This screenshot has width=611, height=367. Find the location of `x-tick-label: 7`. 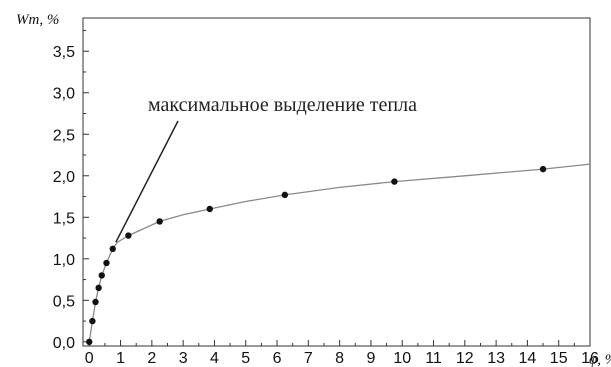

x-tick-label: 7 is located at coordinates (308, 358).